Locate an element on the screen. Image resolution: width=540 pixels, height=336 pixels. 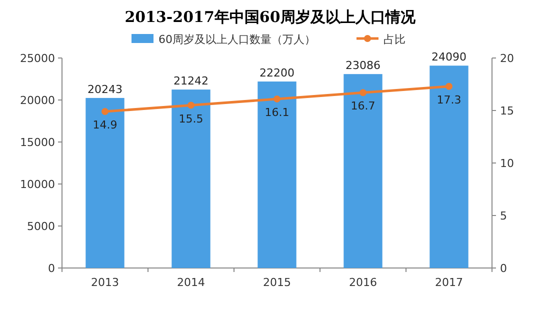
x-tick-label: 2015 is located at coordinates (277, 282).